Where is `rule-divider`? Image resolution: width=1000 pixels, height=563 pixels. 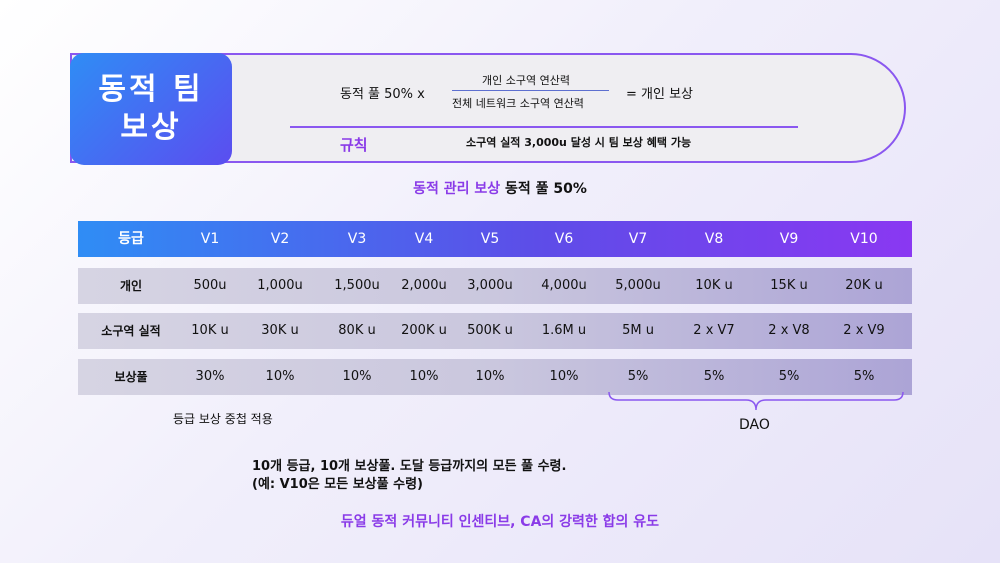
rule-divider is located at coordinates (544, 127).